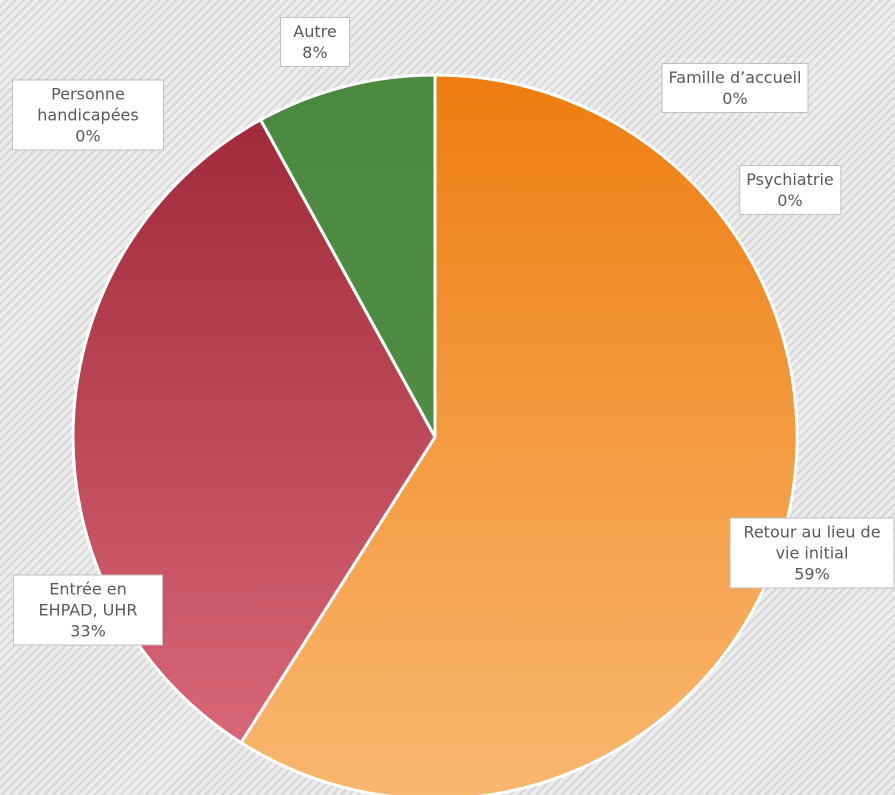 Image resolution: width=895 pixels, height=795 pixels. I want to click on data-label: Retour au lieu de vie initial 59%, so click(812, 553).